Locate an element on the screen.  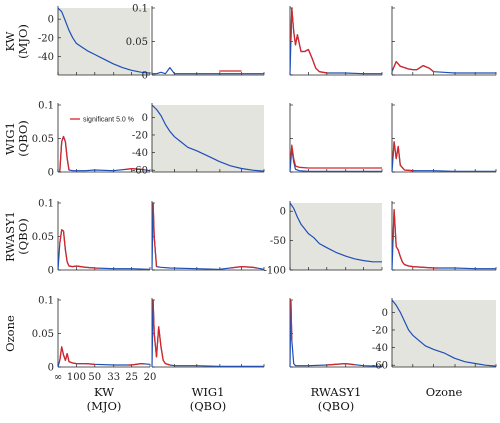
col-label-wig1: WIG1 is located at coordinates (208, 392).